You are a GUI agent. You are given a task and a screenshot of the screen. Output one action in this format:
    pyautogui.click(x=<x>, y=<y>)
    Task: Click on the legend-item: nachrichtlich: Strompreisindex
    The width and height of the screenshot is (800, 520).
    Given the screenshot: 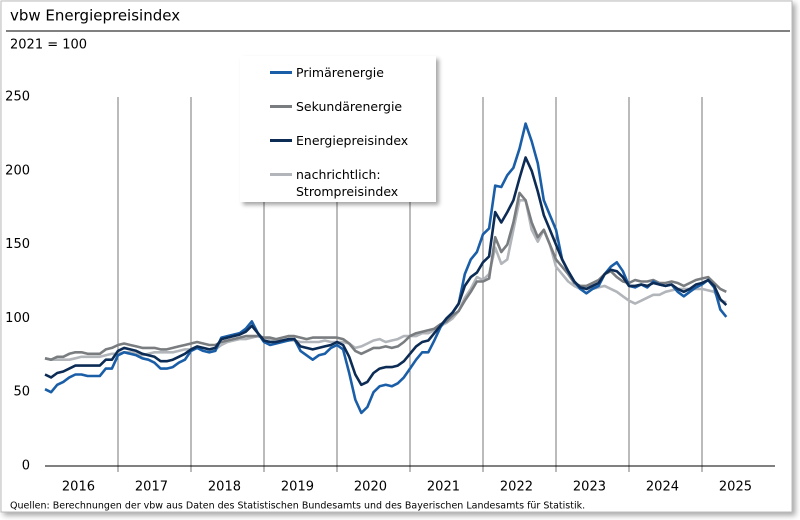 What is the action you would take?
    pyautogui.click(x=348, y=183)
    